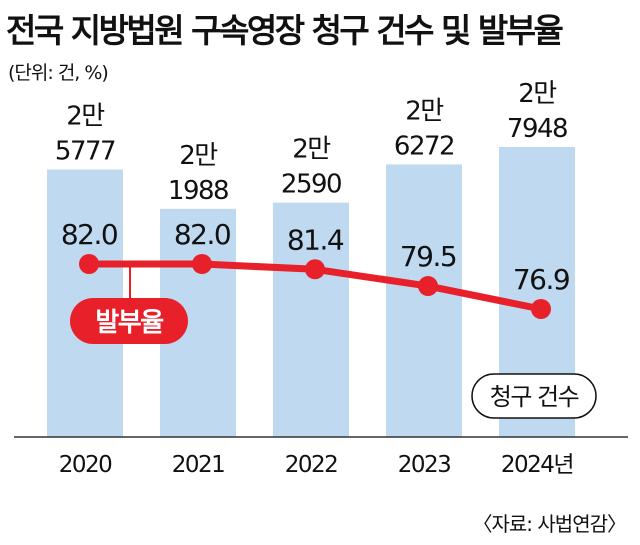  I want to click on x-tick-label: 2021, so click(198, 465).